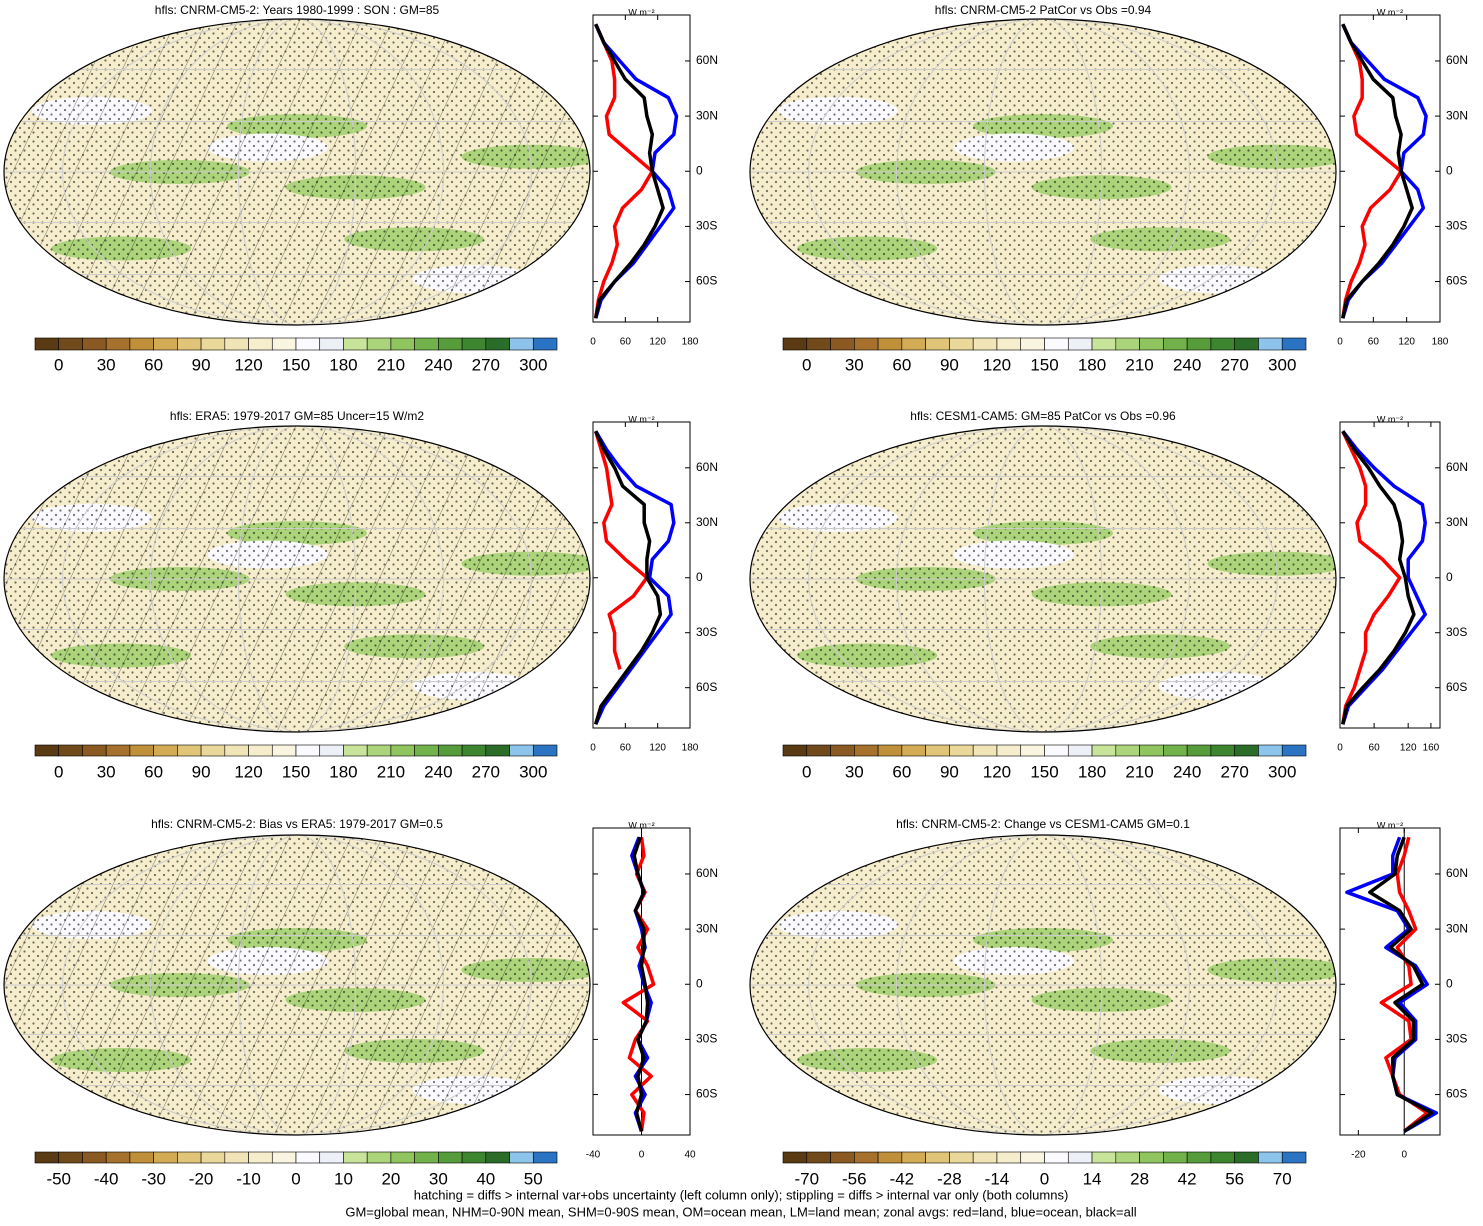 The width and height of the screenshot is (1483, 1226). I want to click on colorbar-label: 210, so click(391, 364).